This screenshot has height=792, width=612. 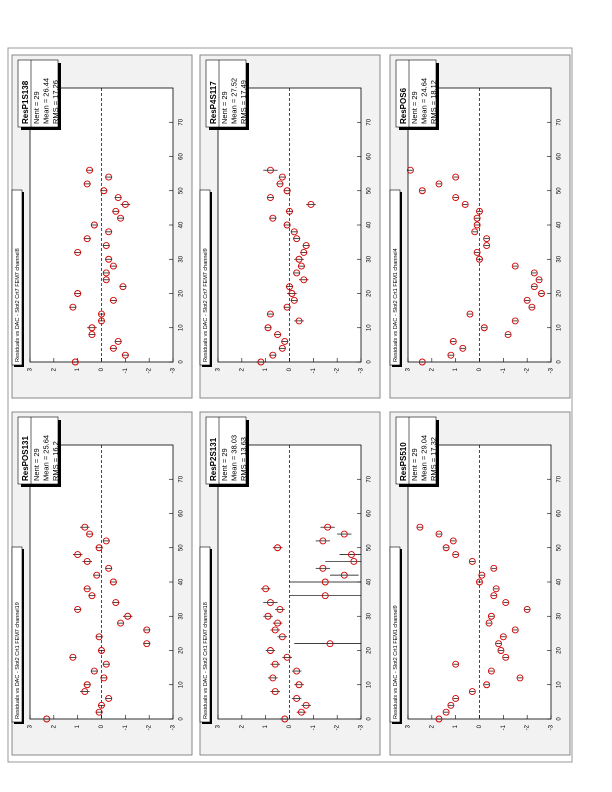 What do you see at coordinates (423, 458) in the screenshot?
I see `stats-line: Mean = 29.04` at bounding box center [423, 458].